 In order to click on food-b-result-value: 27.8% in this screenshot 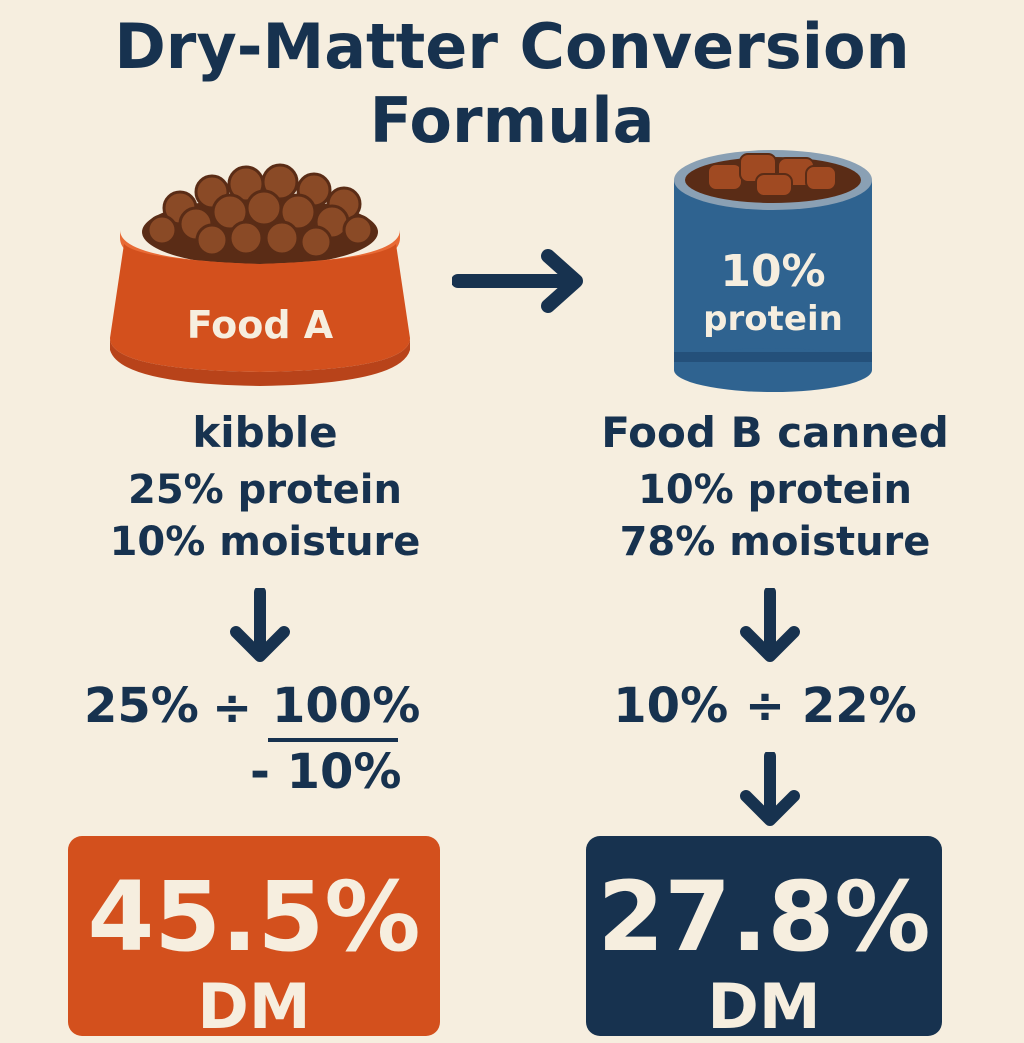, I will do `click(764, 917)`.